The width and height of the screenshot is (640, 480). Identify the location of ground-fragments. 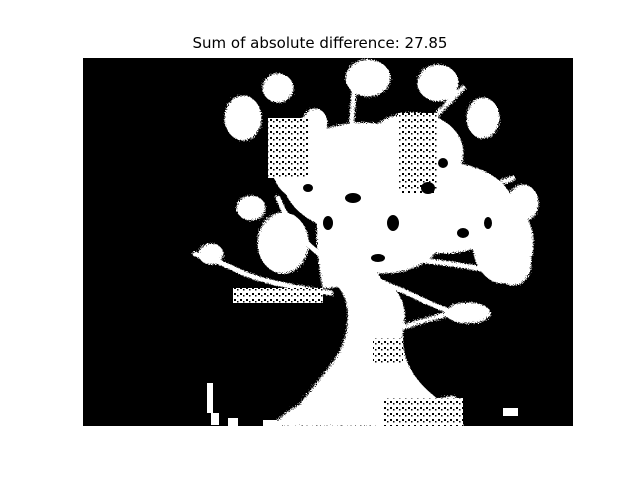
(362, 404).